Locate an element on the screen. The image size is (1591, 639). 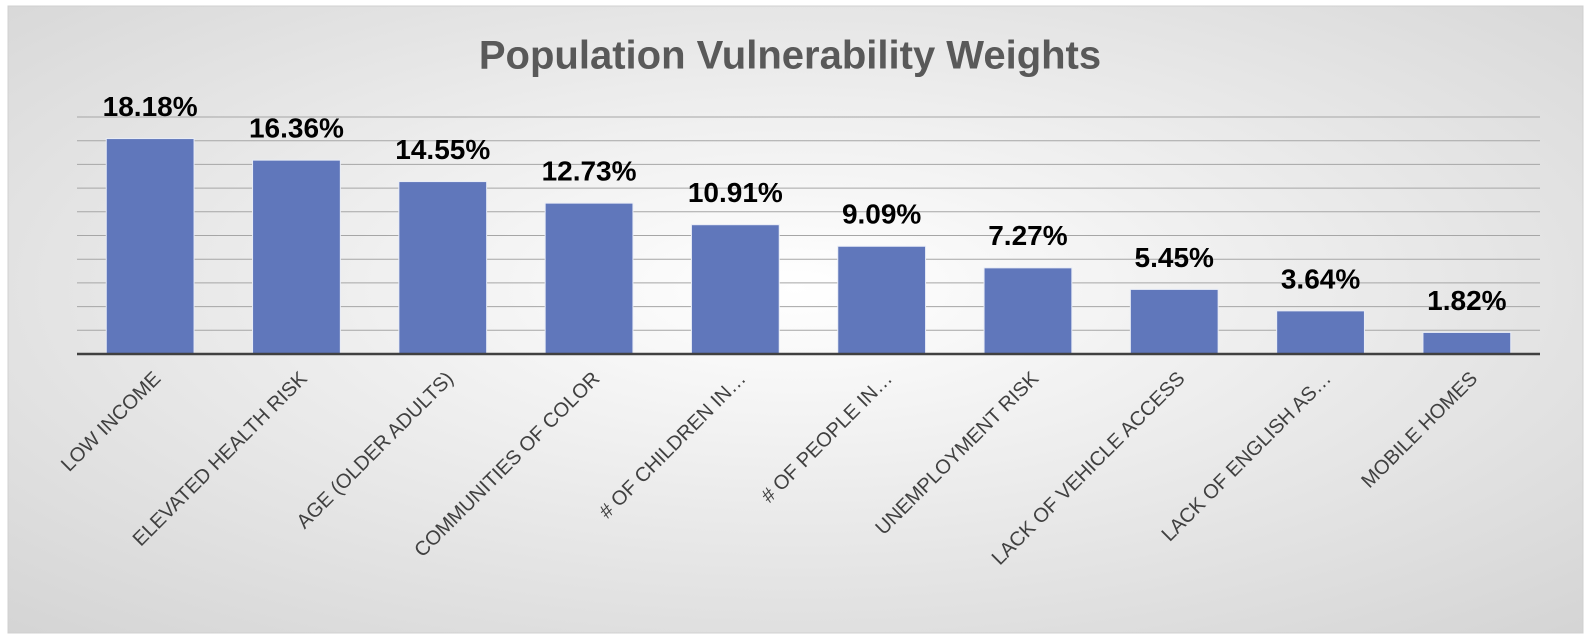
data-label: 14.55% is located at coordinates (442, 149).